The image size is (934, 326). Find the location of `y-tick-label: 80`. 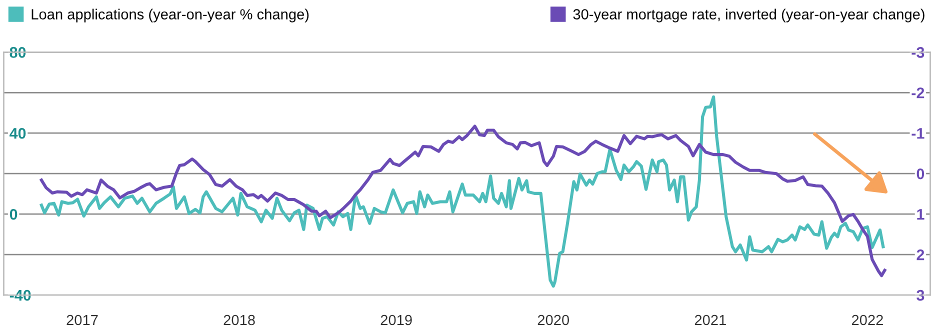

y-tick-label: 80 is located at coordinates (18, 52).